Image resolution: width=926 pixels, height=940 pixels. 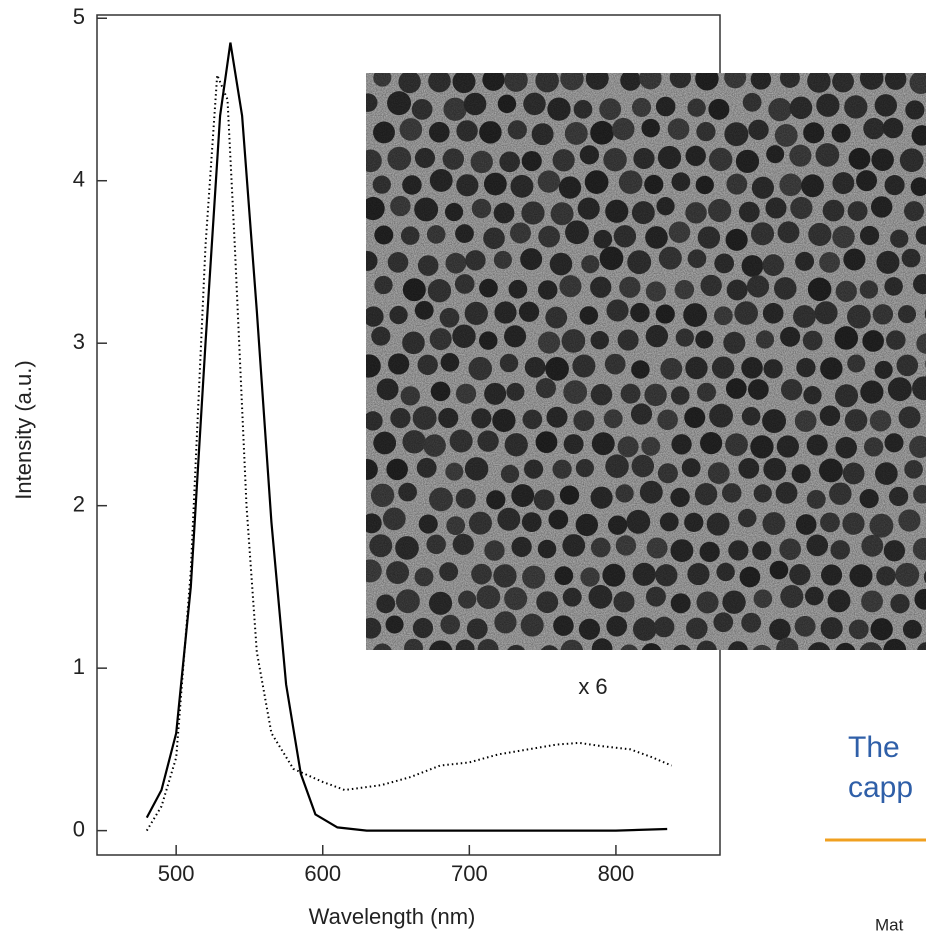 I want to click on slide-text: The, so click(x=874, y=747).